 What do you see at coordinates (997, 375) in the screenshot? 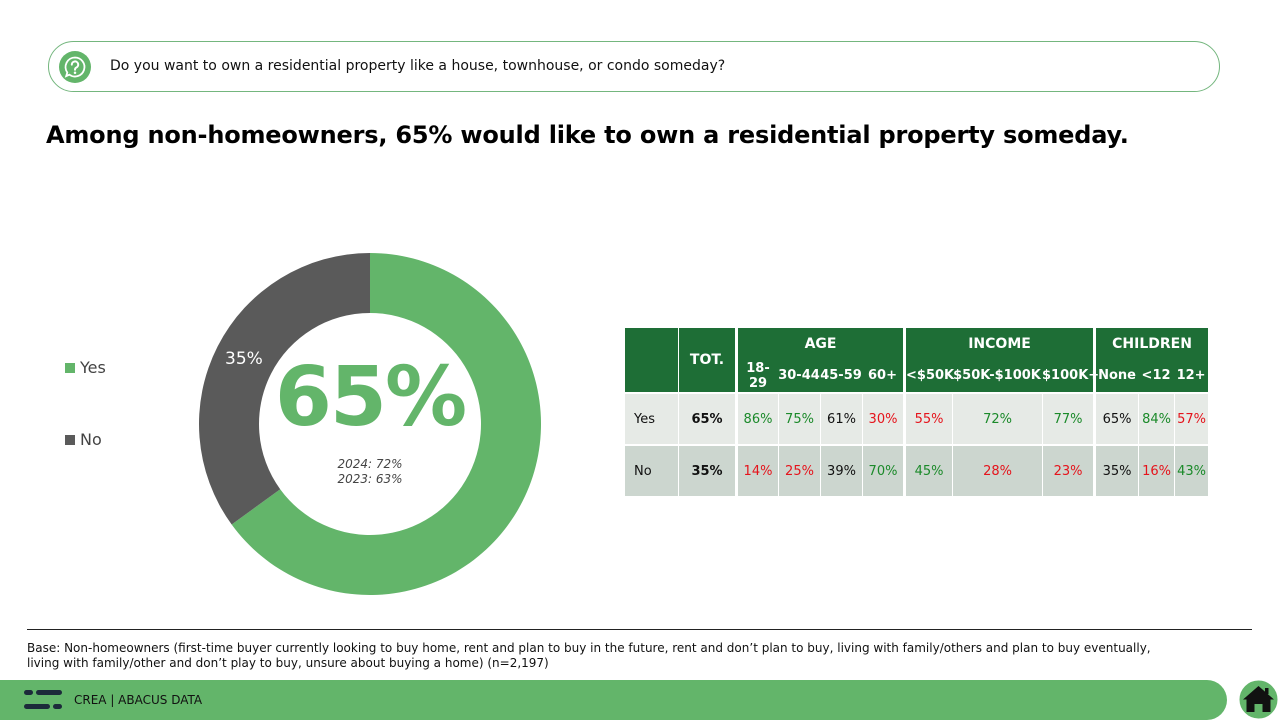
I see `header-col: $50K-$100K` at bounding box center [997, 375].